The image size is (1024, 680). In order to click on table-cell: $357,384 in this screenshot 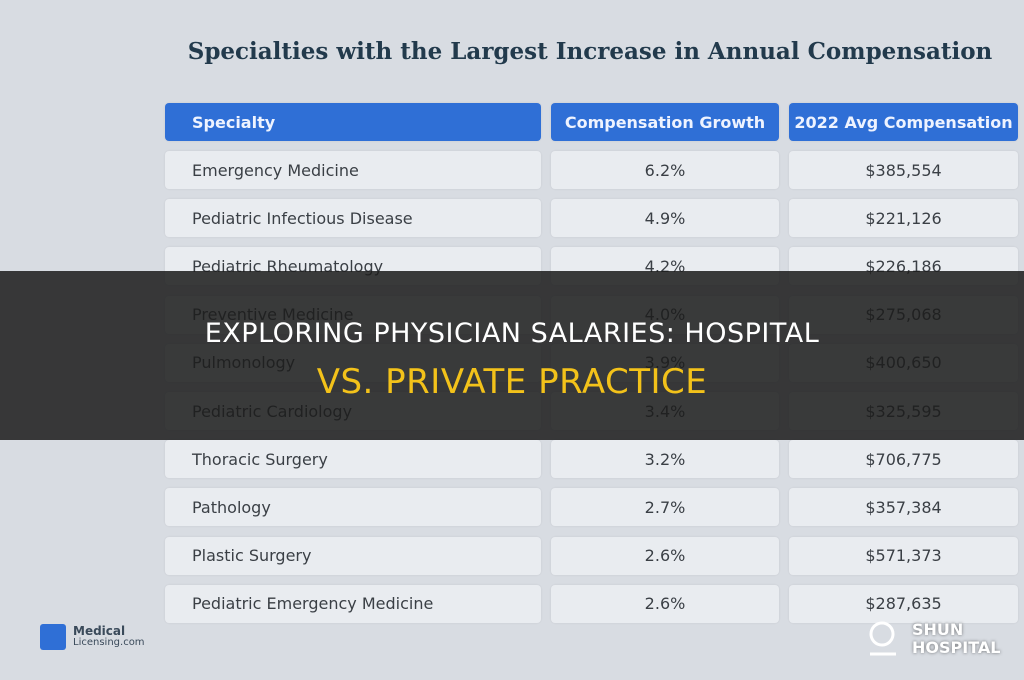, I will do `click(903, 507)`.